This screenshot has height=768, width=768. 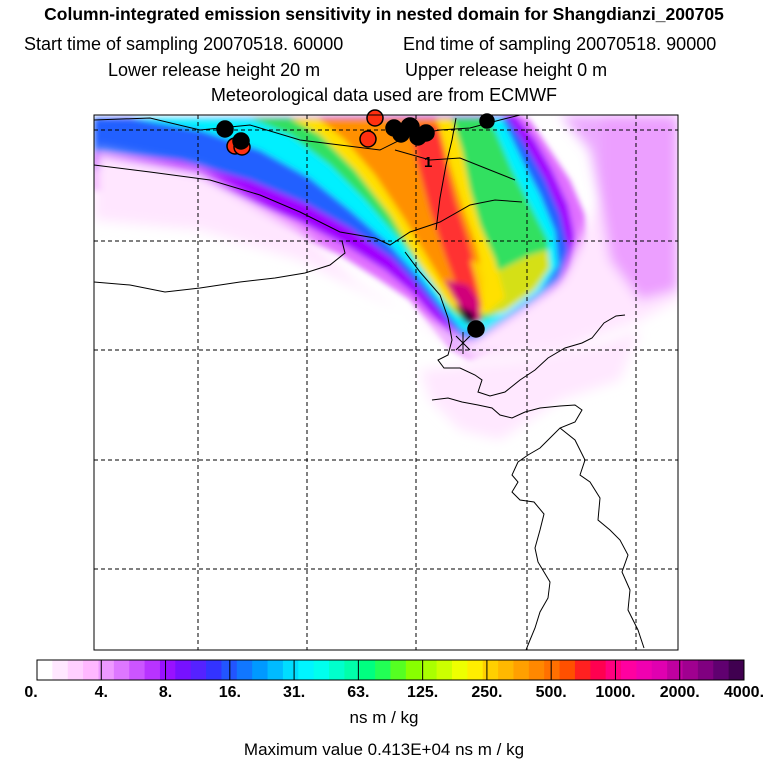 What do you see at coordinates (510, 282) in the screenshot?
I see `plume-yellow-east` at bounding box center [510, 282].